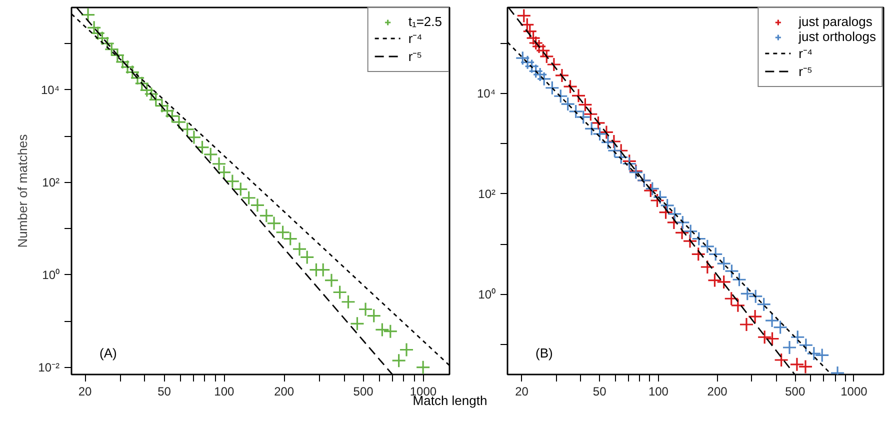  Describe the element at coordinates (544, 353) in the screenshot. I see `annotation: (B)` at that location.